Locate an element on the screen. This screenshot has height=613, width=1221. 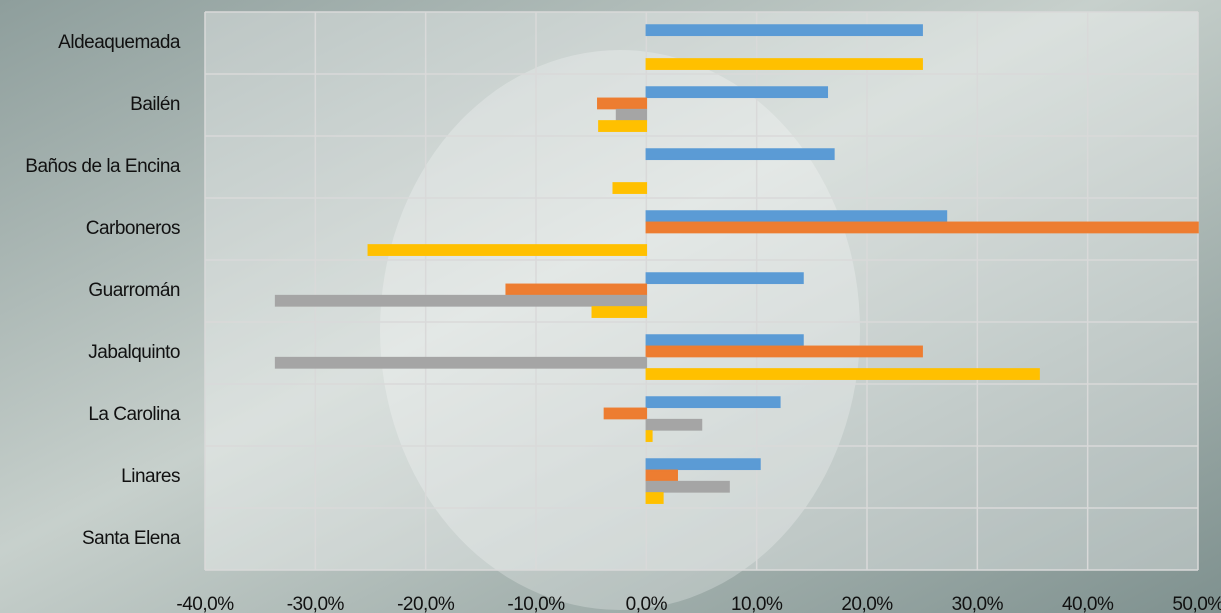
y-tick-label: Linares is located at coordinates (150, 476).